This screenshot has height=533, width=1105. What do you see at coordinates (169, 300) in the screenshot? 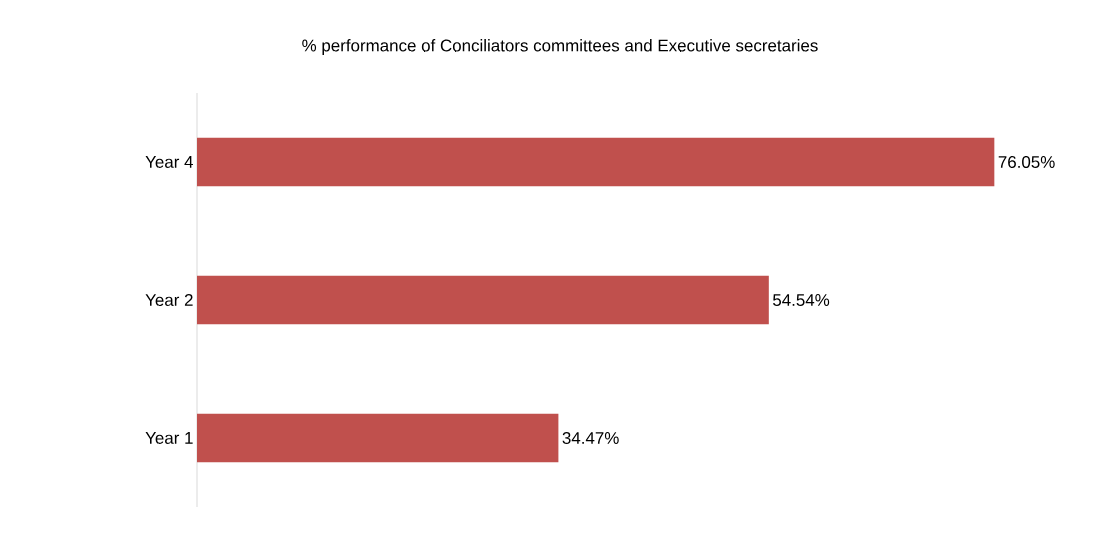
I see `y-tick-label: Year 2` at bounding box center [169, 300].